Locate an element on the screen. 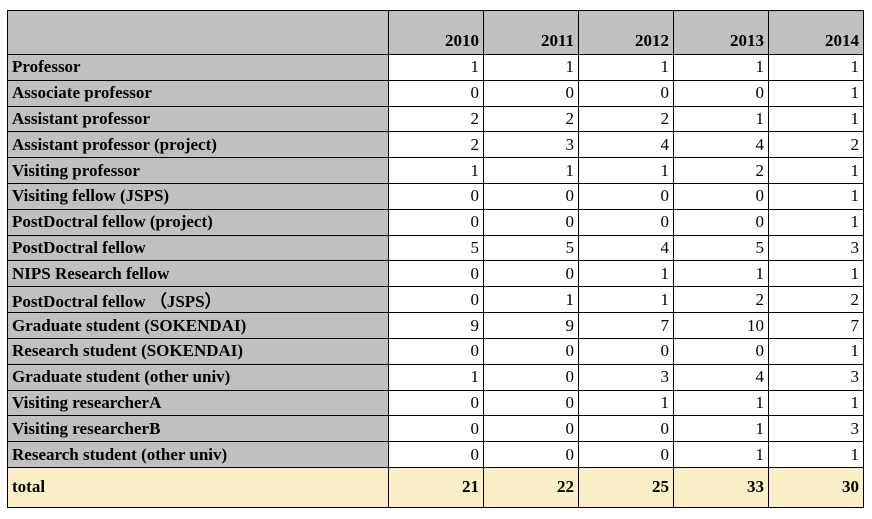  header-row: 2010 2011 2012 2013 2014 is located at coordinates (435, 32).